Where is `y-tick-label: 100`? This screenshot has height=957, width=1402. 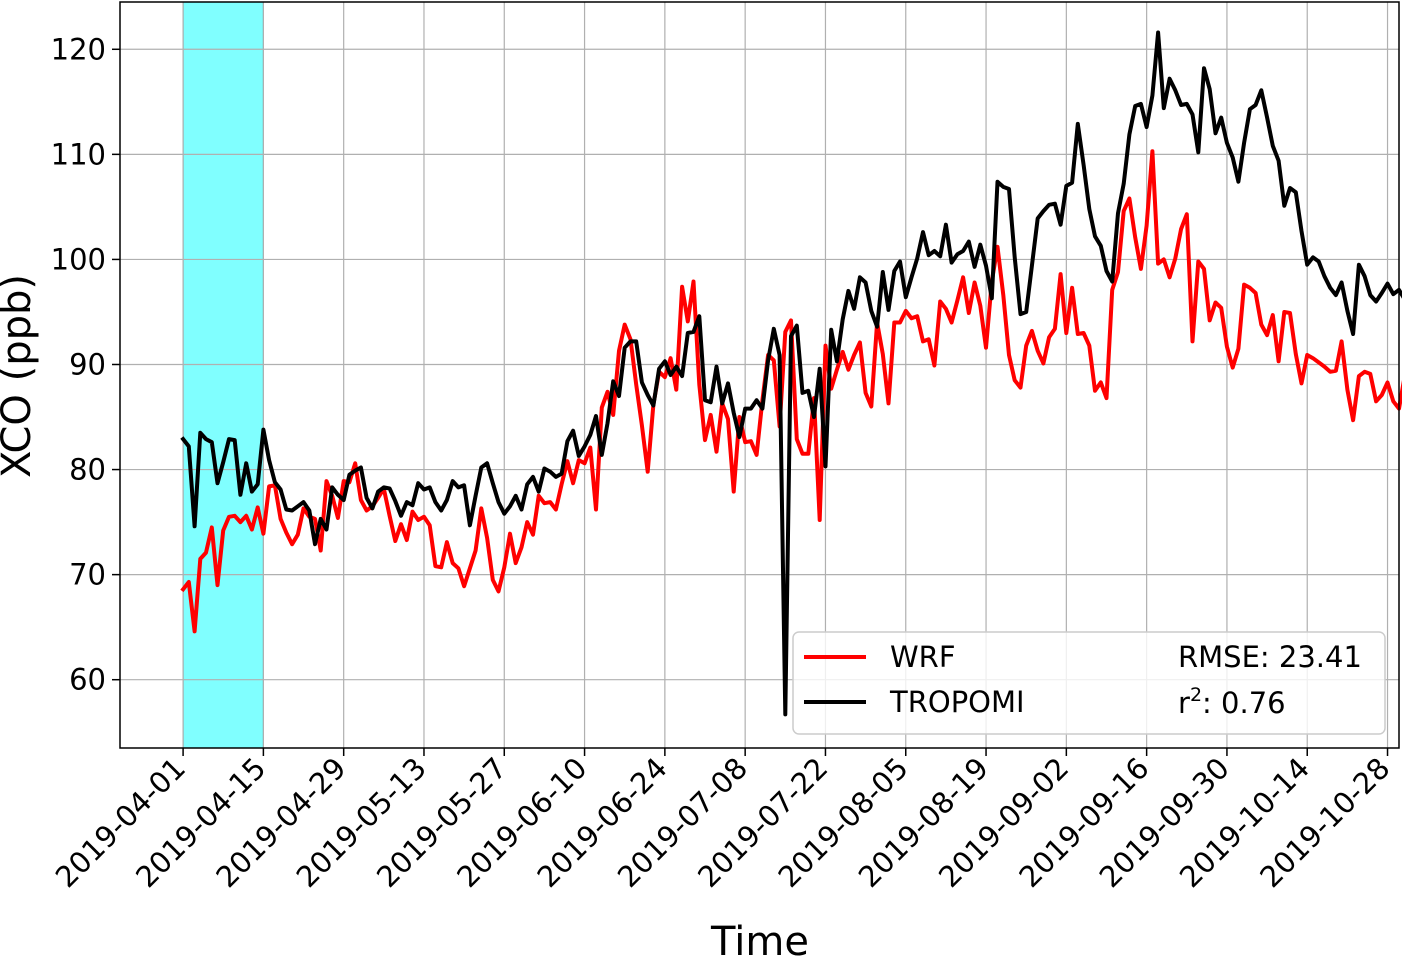 y-tick-label: 100 is located at coordinates (78, 259).